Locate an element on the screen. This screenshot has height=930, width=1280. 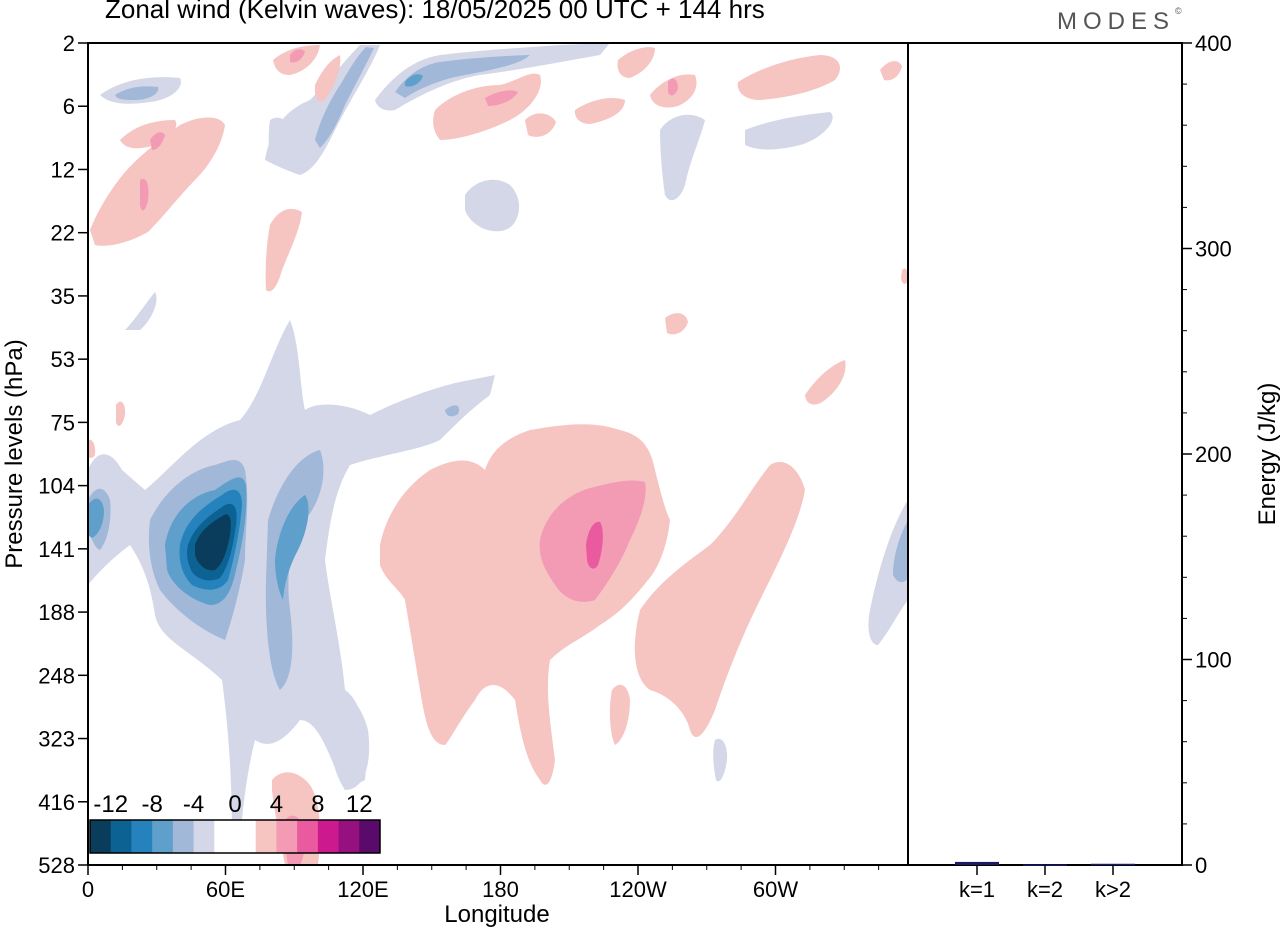
y-tick-label: 75 is located at coordinates (63, 422).